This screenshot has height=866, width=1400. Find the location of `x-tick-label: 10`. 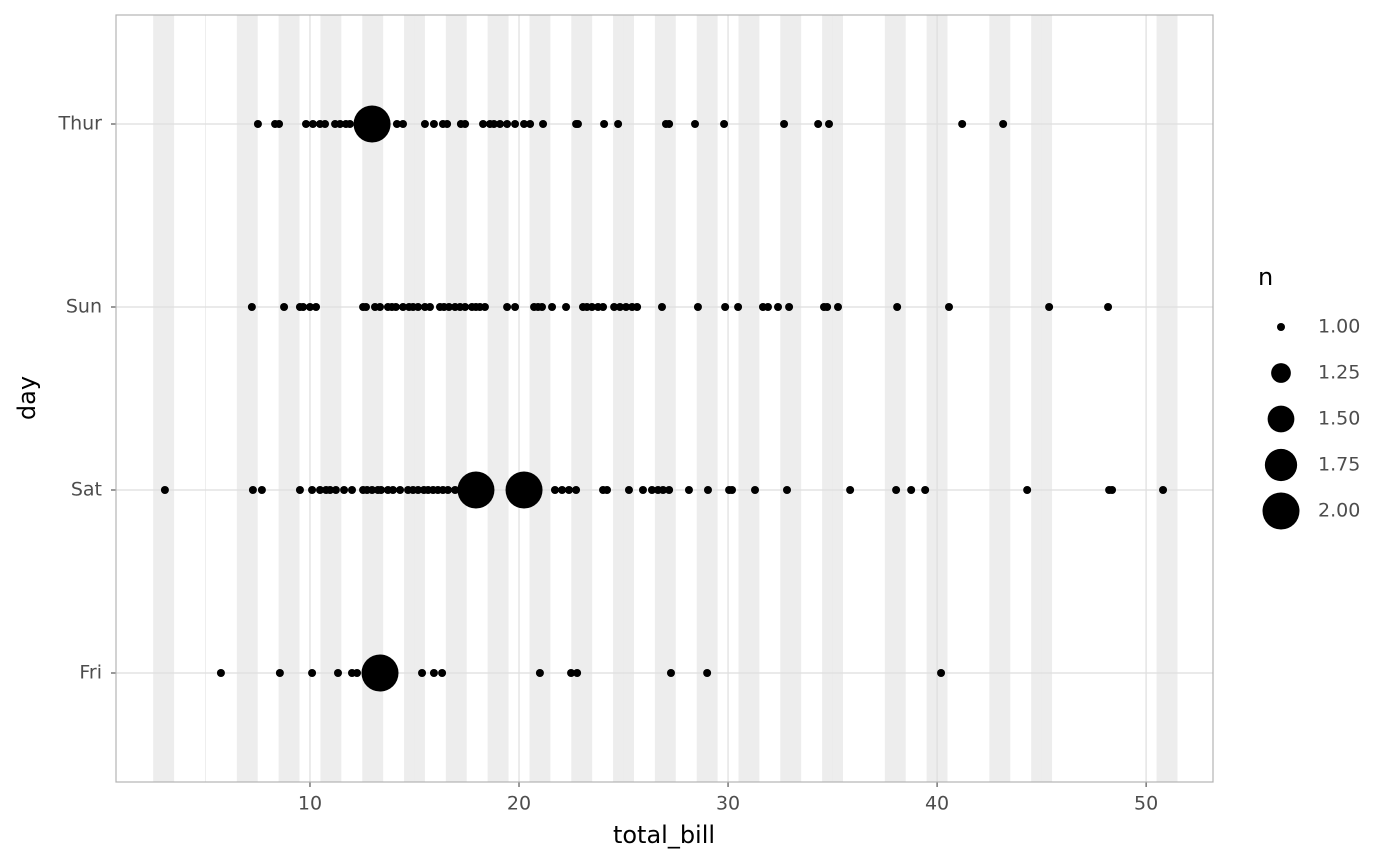

x-tick-label: 10 is located at coordinates (310, 804).